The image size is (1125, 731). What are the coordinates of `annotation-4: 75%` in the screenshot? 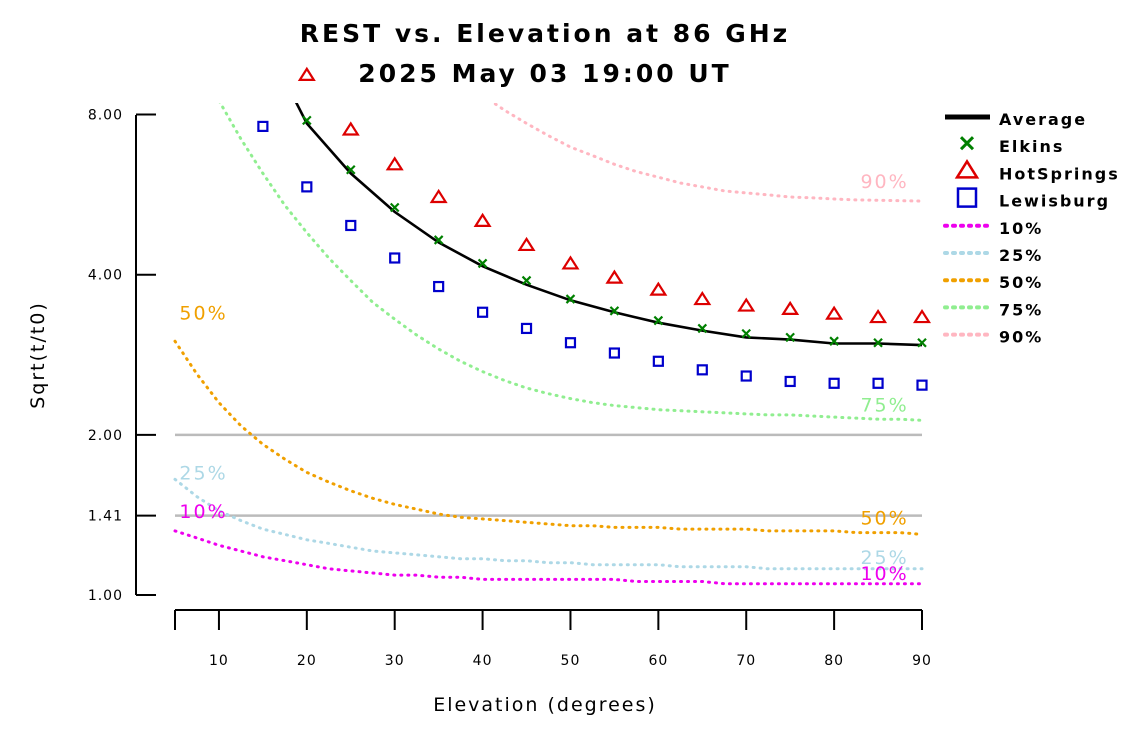 It's located at (884, 406).